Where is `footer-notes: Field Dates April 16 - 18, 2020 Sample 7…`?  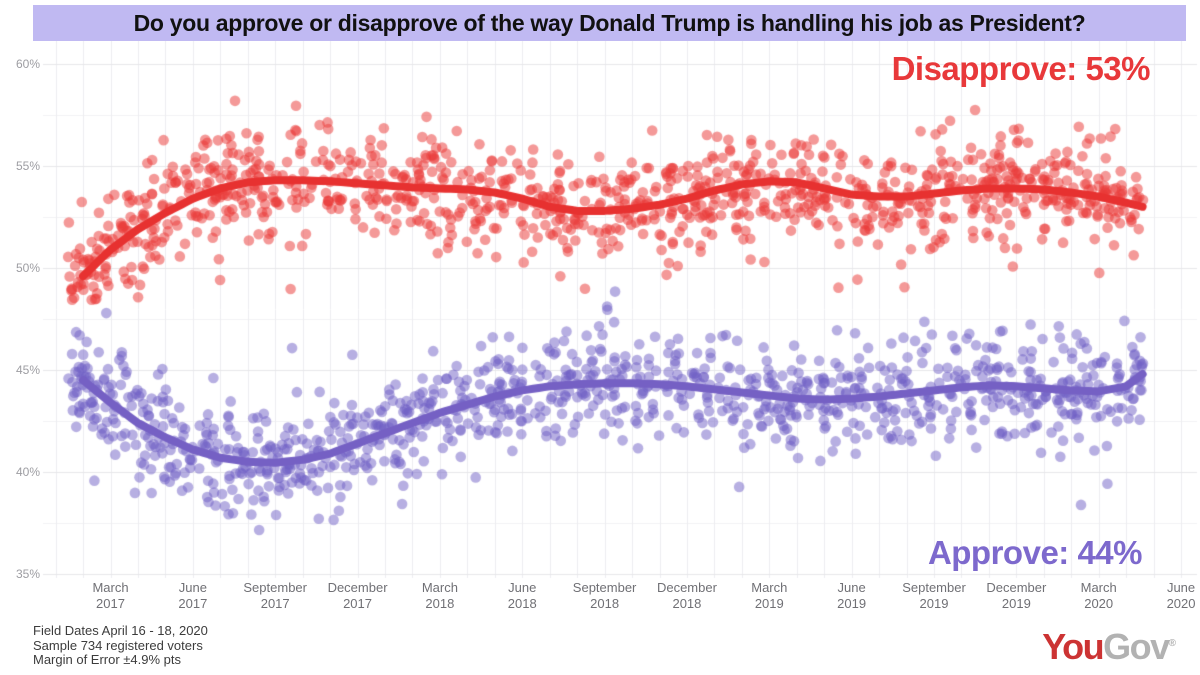 footer-notes: Field Dates April 16 - 18, 2020 Sample 7… is located at coordinates (120, 645).